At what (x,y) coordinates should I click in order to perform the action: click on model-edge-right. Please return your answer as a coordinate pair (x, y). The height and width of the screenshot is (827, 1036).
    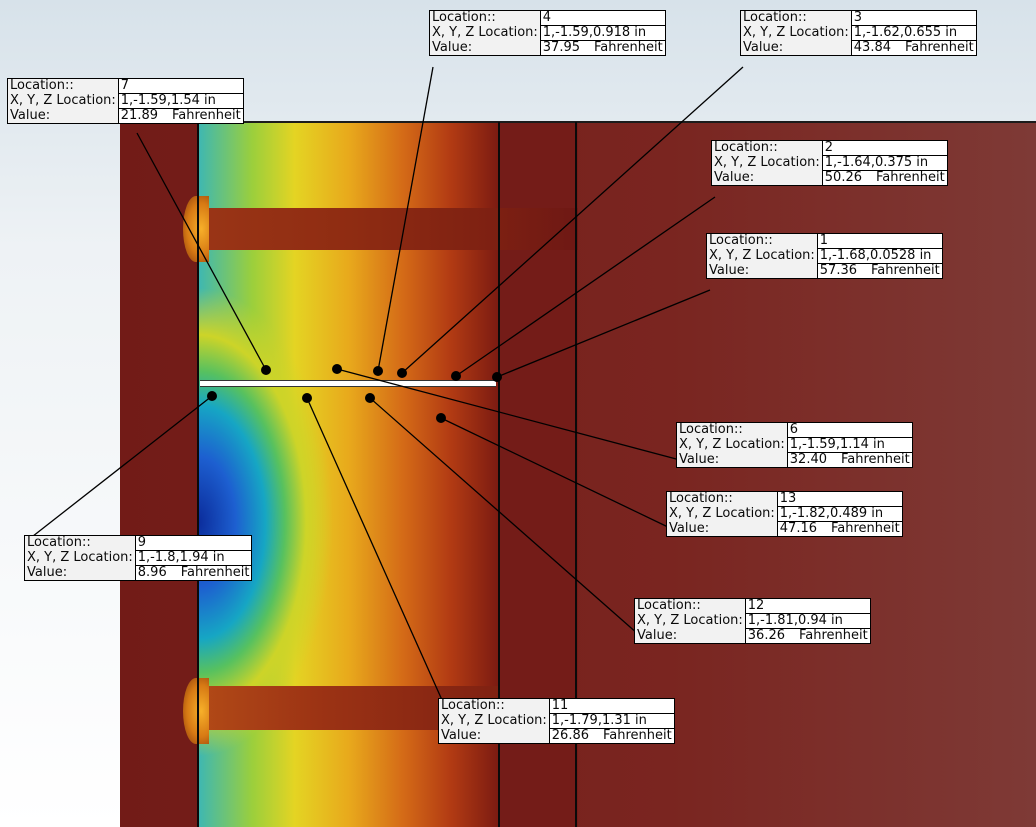
    Looking at the image, I should click on (576, 474).